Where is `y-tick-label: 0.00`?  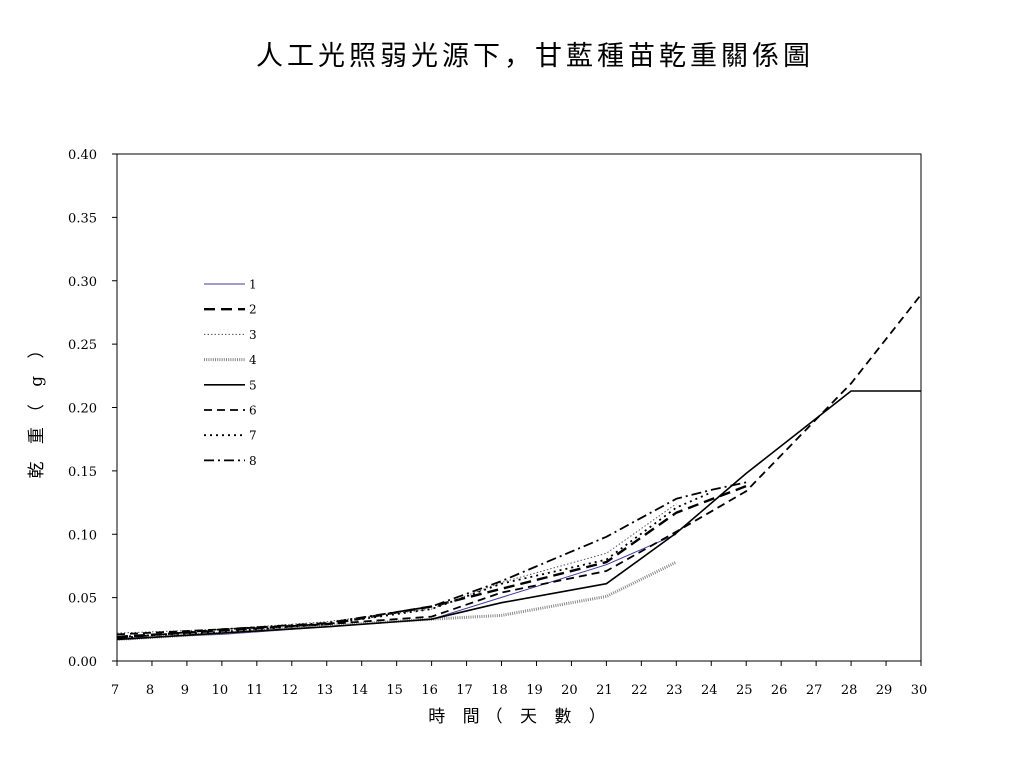 y-tick-label: 0.00 is located at coordinates (82, 662).